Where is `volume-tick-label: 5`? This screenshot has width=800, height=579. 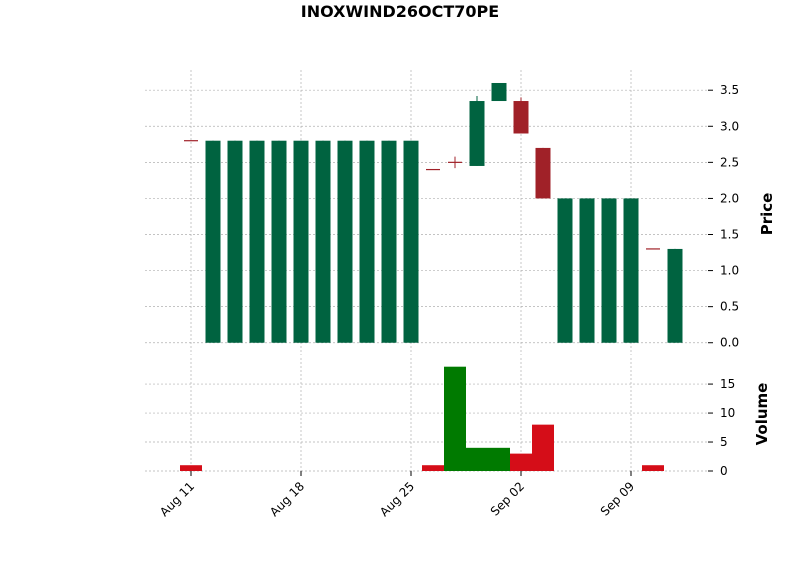
volume-tick-label: 5 is located at coordinates (724, 442).